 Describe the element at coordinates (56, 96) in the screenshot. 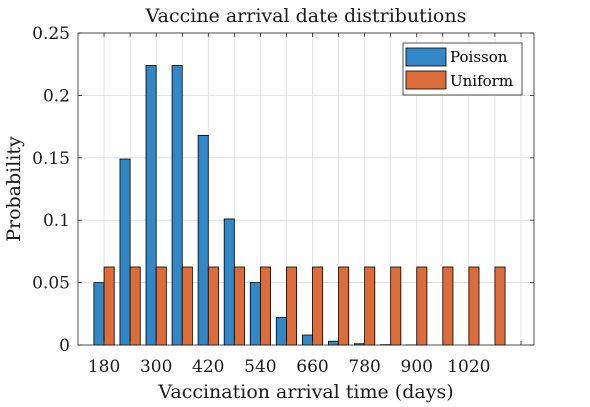

I see `y-tick-label: 0.2` at that location.